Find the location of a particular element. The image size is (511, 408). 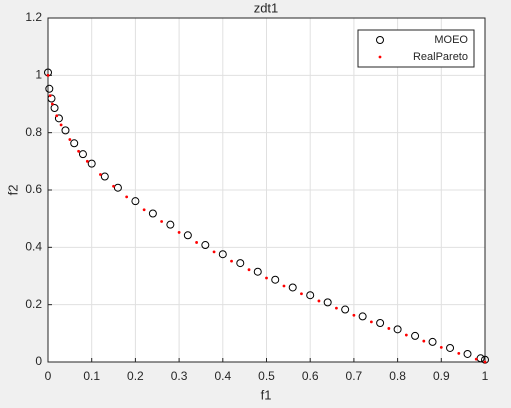

x-tick-label: 1 is located at coordinates (485, 376).